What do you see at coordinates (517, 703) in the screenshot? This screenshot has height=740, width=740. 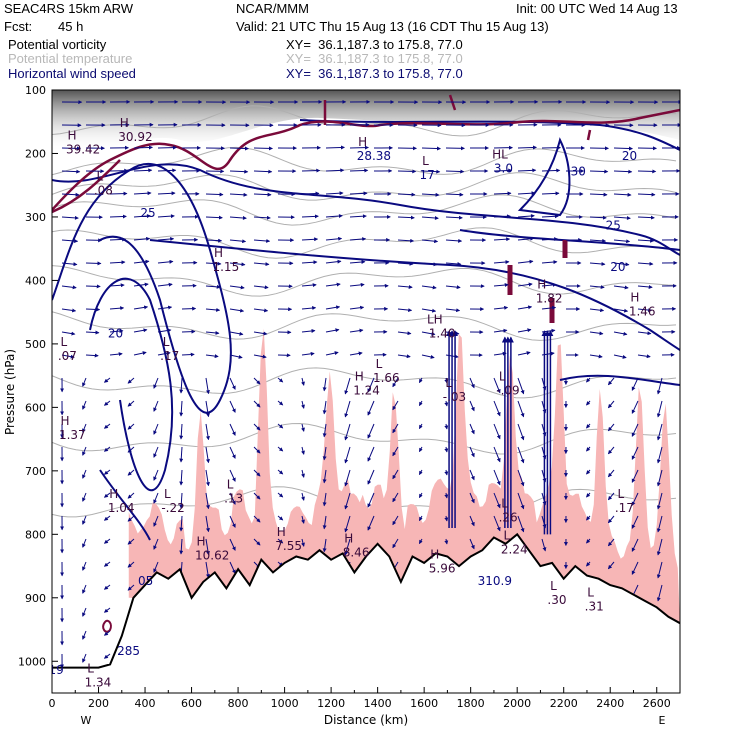 I see `x-tick-label: 2000` at bounding box center [517, 703].